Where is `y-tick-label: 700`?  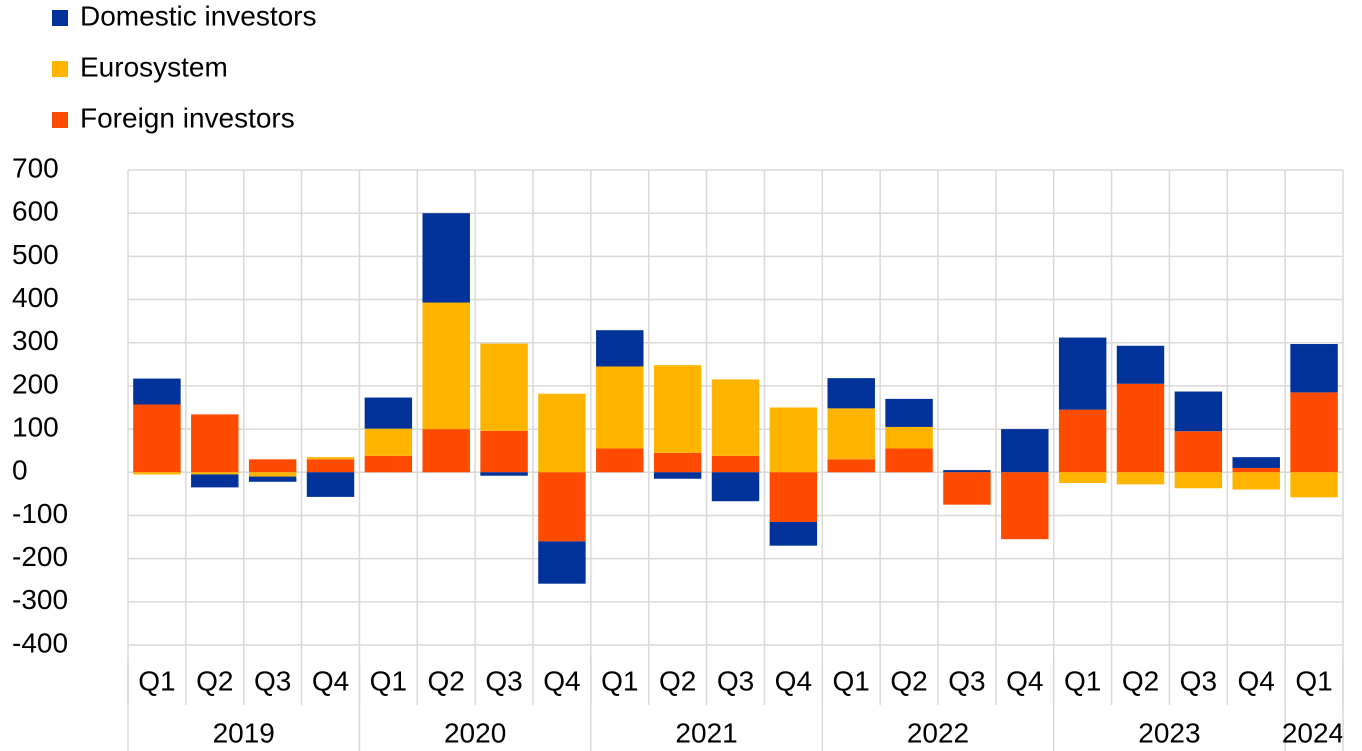
y-tick-label: 700 is located at coordinates (35, 167).